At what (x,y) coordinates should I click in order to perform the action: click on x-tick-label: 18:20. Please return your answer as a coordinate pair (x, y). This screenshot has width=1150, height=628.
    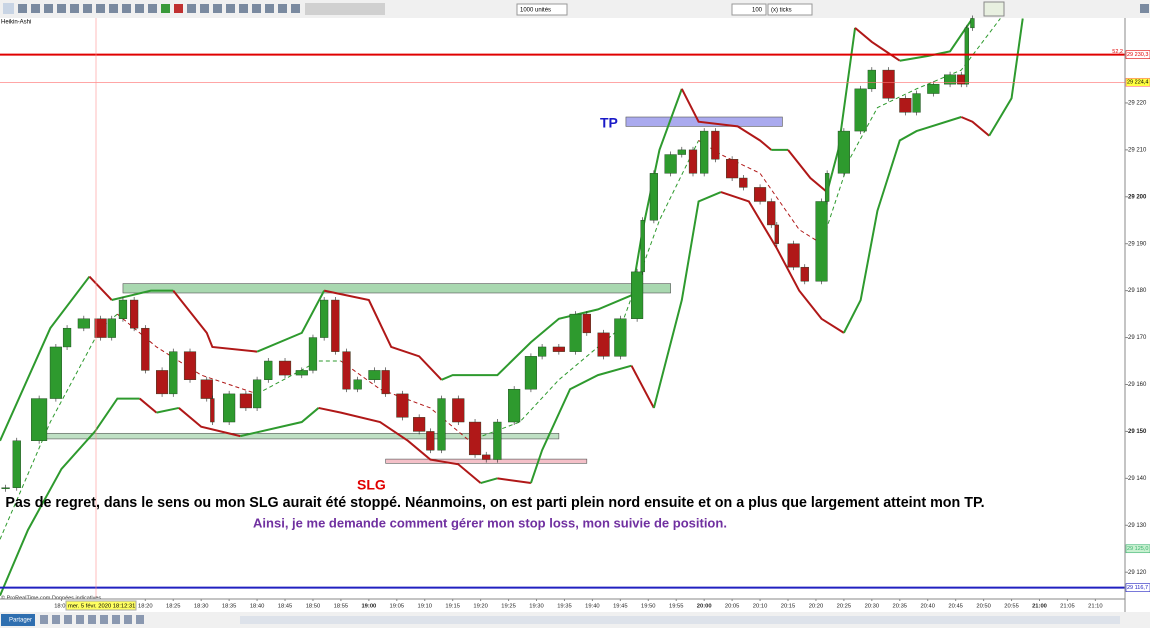
    Looking at the image, I should click on (145, 607).